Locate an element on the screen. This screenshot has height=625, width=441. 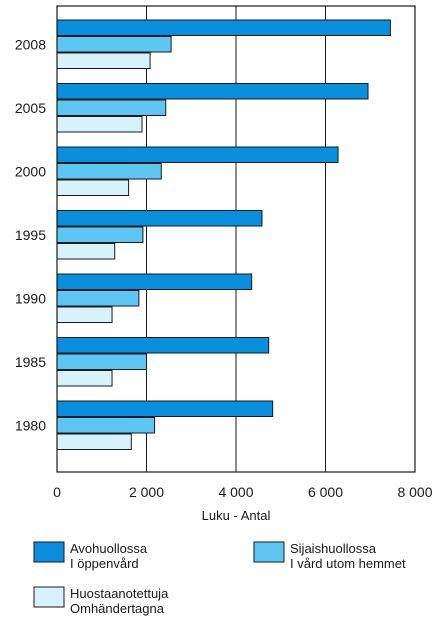
category-labels: 2008 2005 2000 1995 1990 1985 1980 is located at coordinates (30, 234).